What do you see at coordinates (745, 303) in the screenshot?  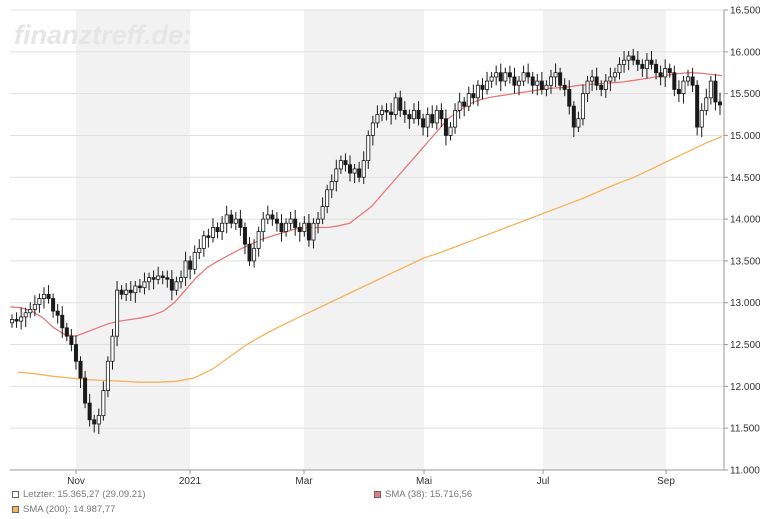 I see `y-tick-label: 13.000` at bounding box center [745, 303].